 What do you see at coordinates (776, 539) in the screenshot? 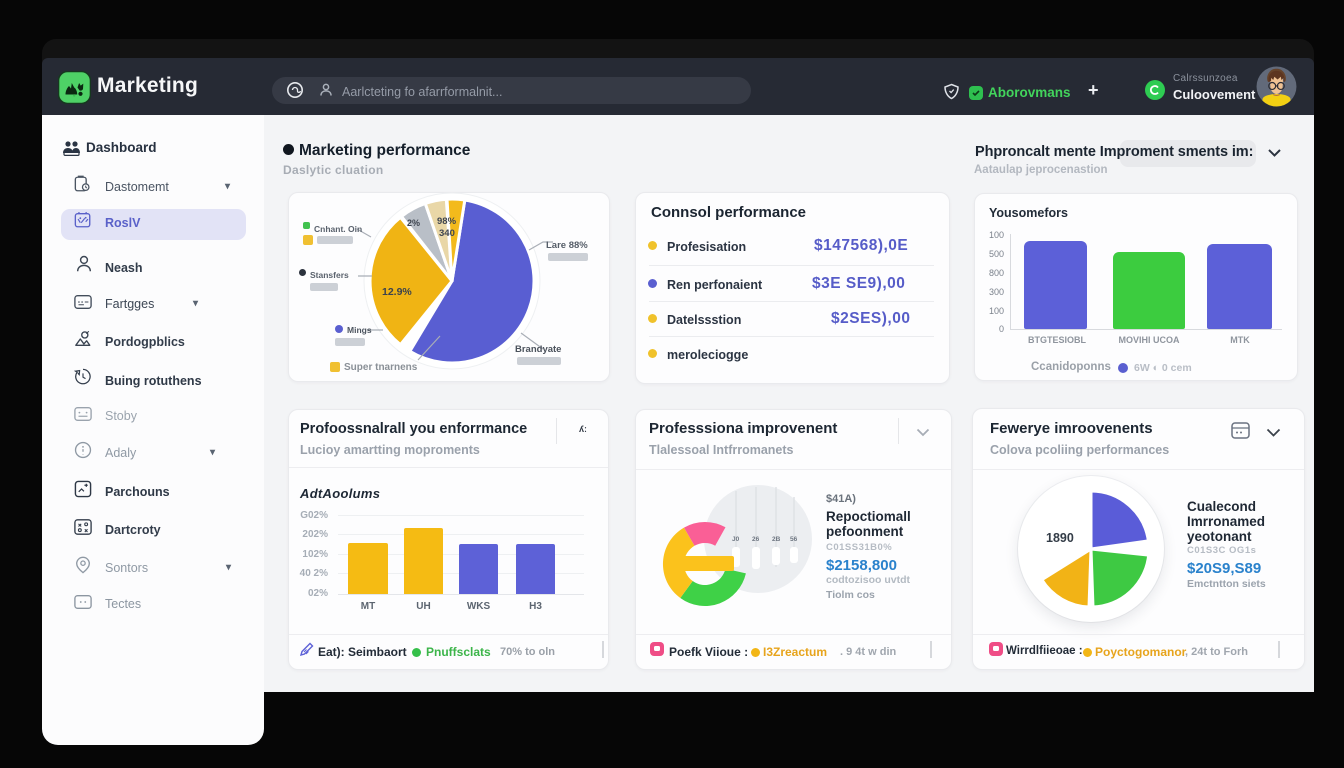
I see `svg-text: 2B` at bounding box center [776, 539].